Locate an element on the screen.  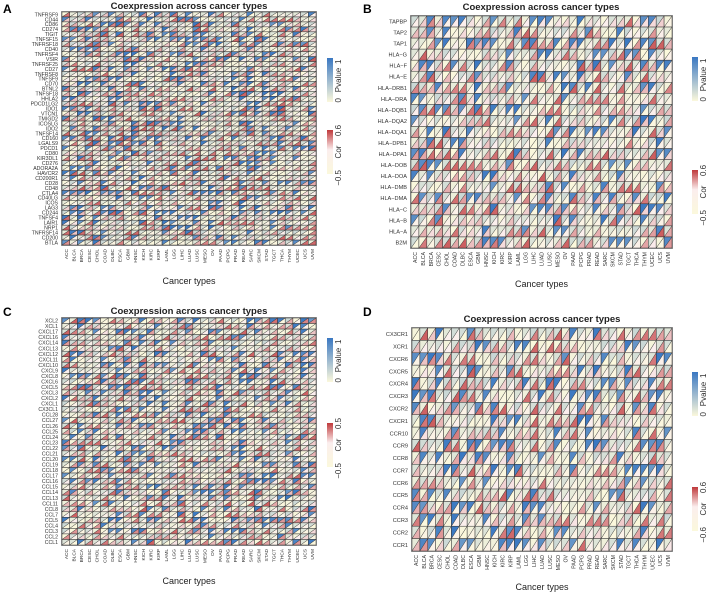
row-label: TNFRSF18 is located at coordinates (45, 45).